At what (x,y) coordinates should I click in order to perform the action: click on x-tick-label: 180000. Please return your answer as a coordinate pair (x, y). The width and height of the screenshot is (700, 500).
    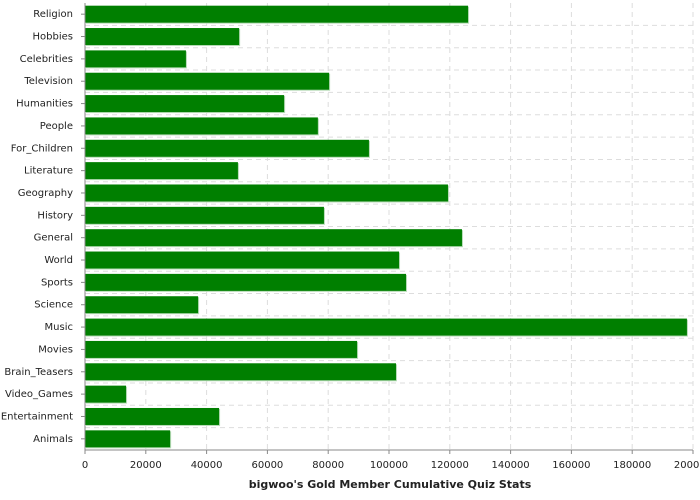
    Looking at the image, I should click on (632, 465).